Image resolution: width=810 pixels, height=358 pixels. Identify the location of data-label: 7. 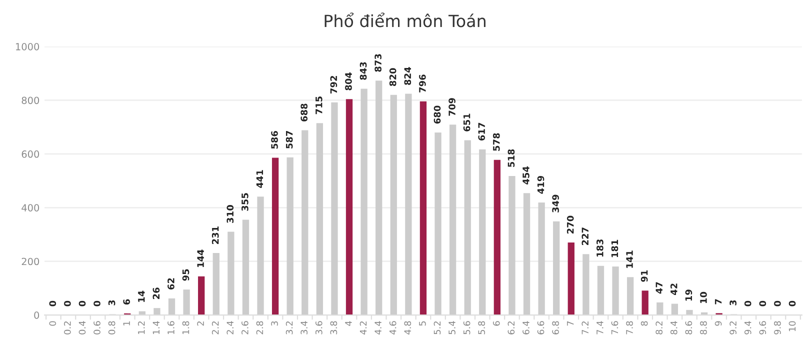
(718, 301).